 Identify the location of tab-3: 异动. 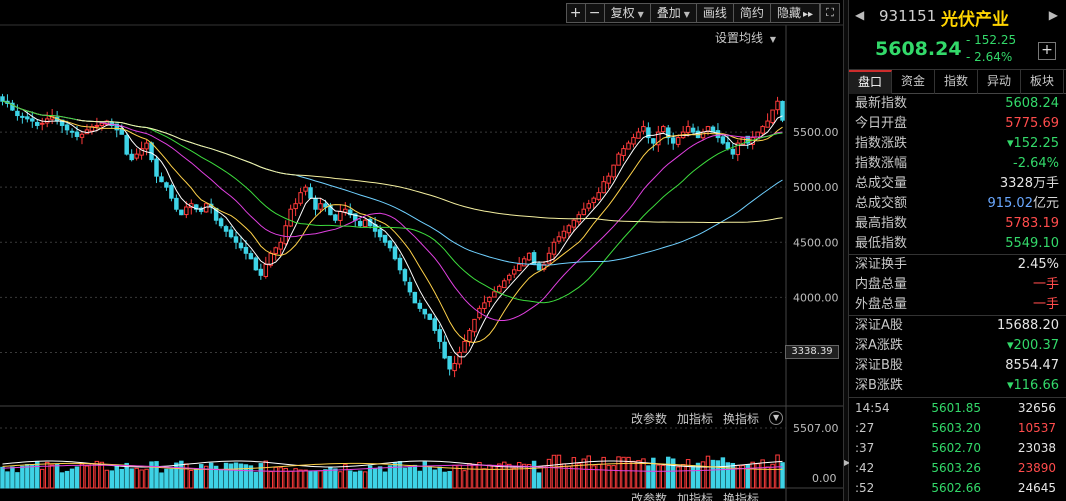
(999, 82).